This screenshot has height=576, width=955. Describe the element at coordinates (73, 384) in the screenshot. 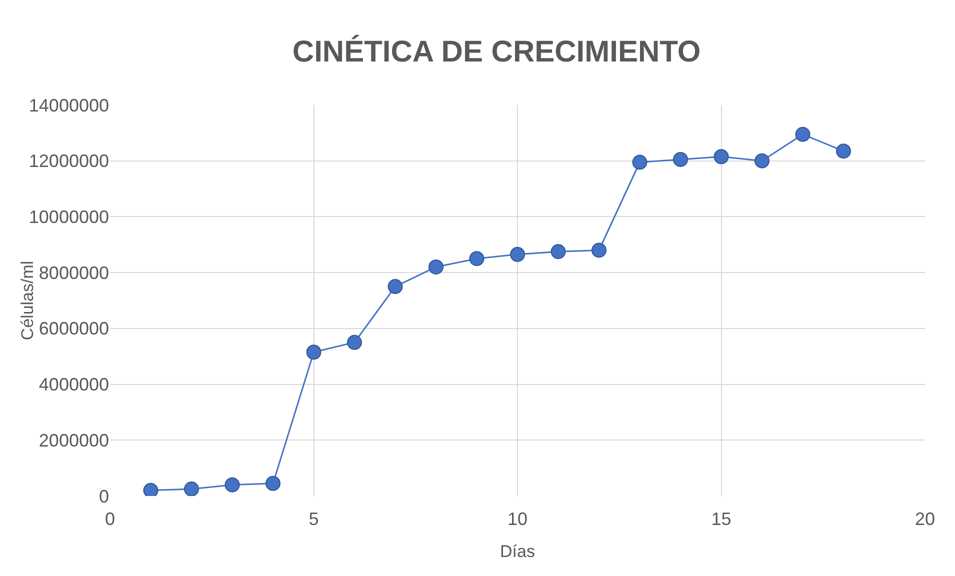

I see `y-tick-label: 4000000` at that location.